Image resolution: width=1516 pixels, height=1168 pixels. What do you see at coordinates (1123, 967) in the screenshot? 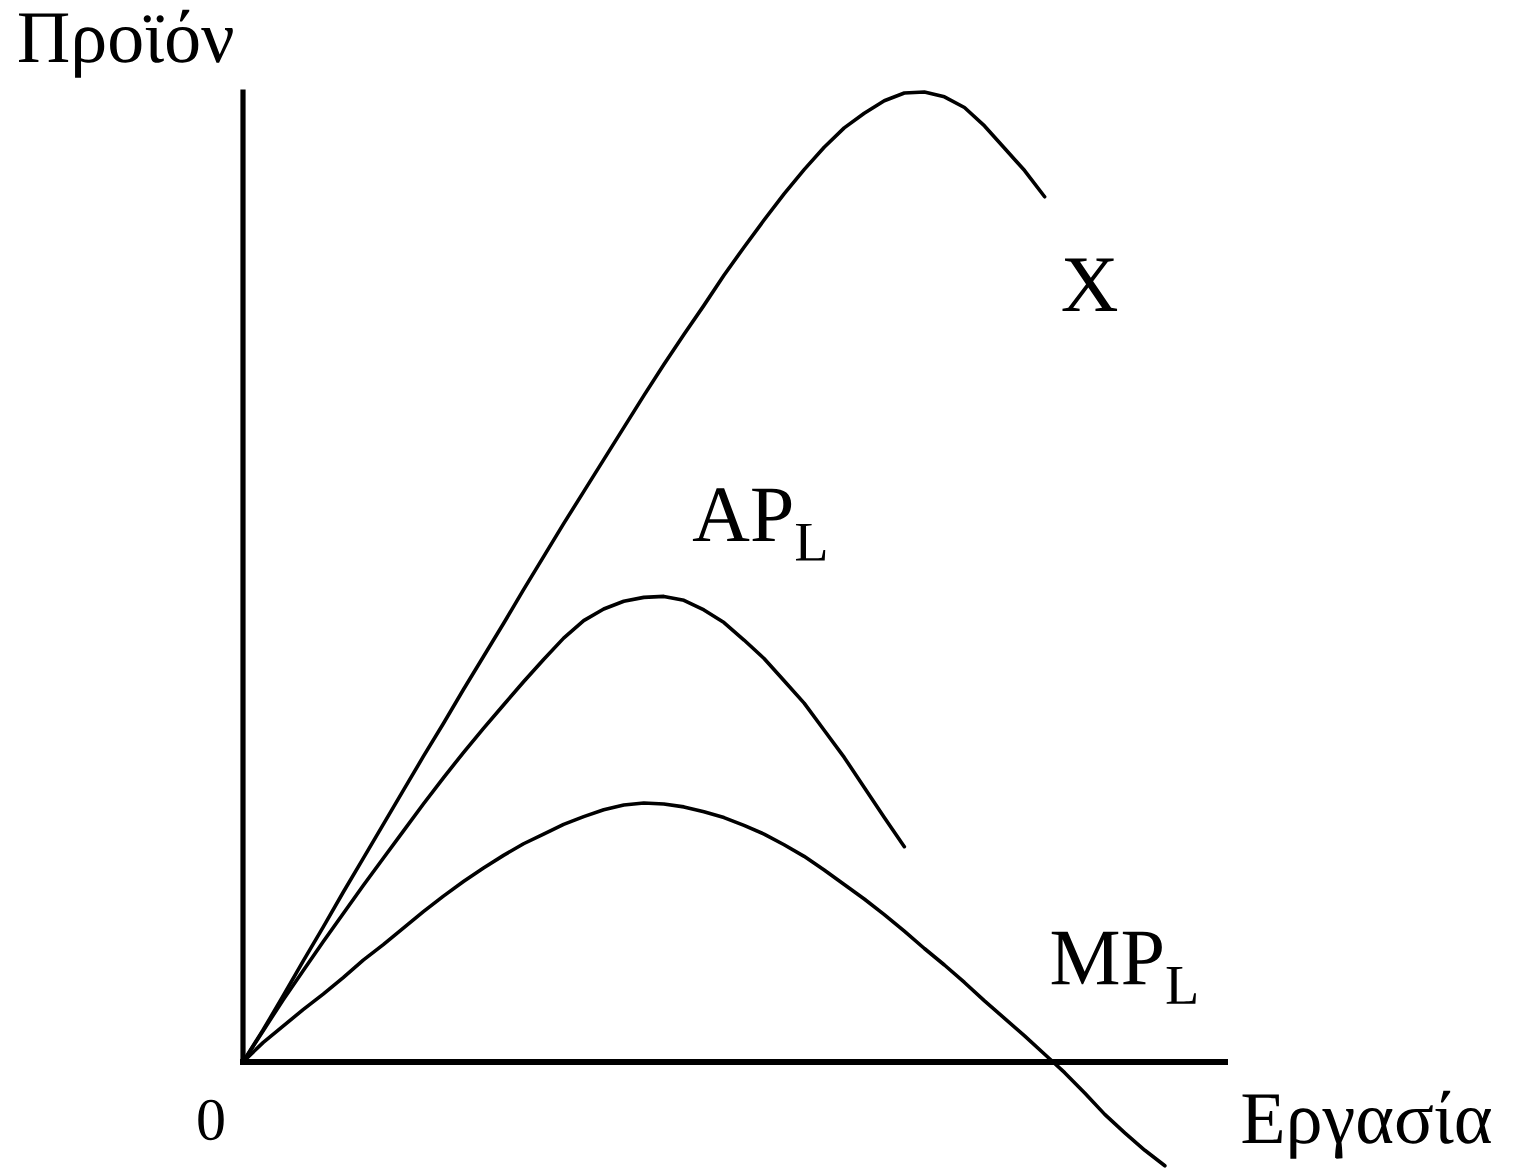
I see `series-label: MP$_{L}$` at bounding box center [1123, 967].